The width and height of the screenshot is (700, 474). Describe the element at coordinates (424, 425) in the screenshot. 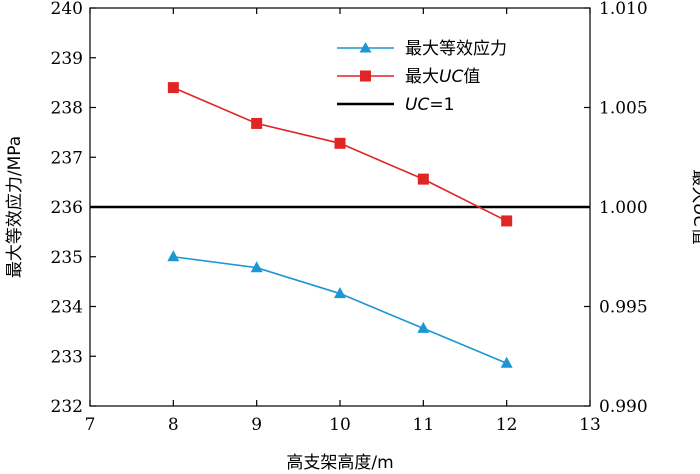

I see `x-tick-label: 11` at that location.